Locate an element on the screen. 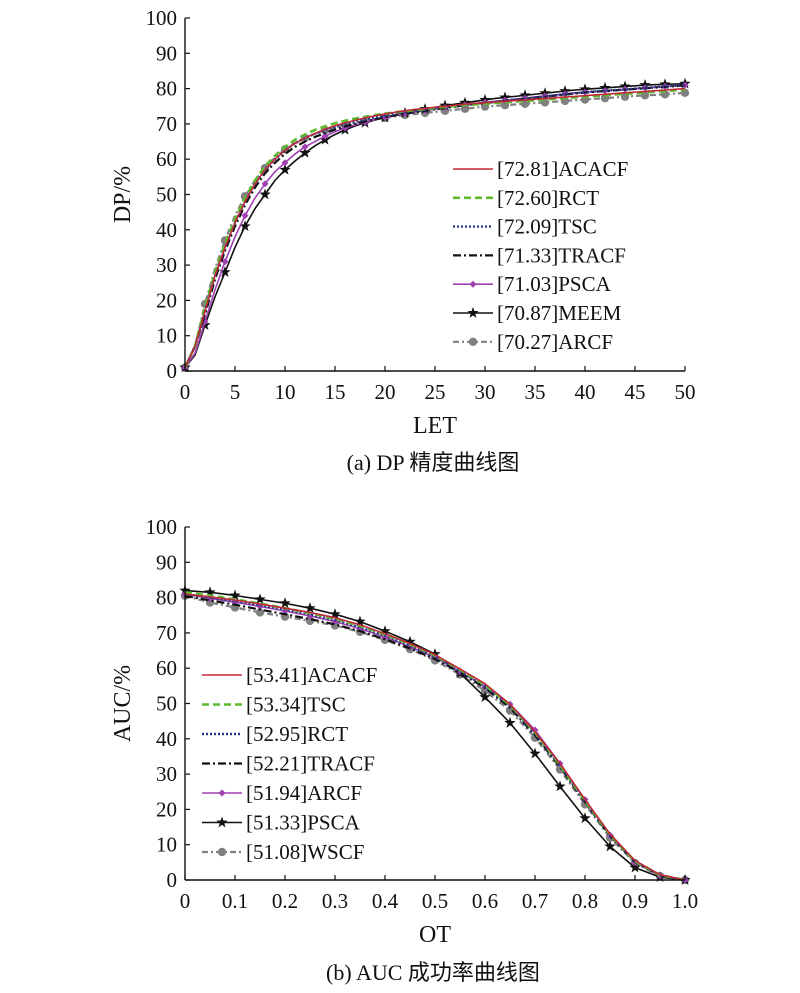 The image size is (800, 993). legend-label: [72.09]TSC is located at coordinates (547, 227).